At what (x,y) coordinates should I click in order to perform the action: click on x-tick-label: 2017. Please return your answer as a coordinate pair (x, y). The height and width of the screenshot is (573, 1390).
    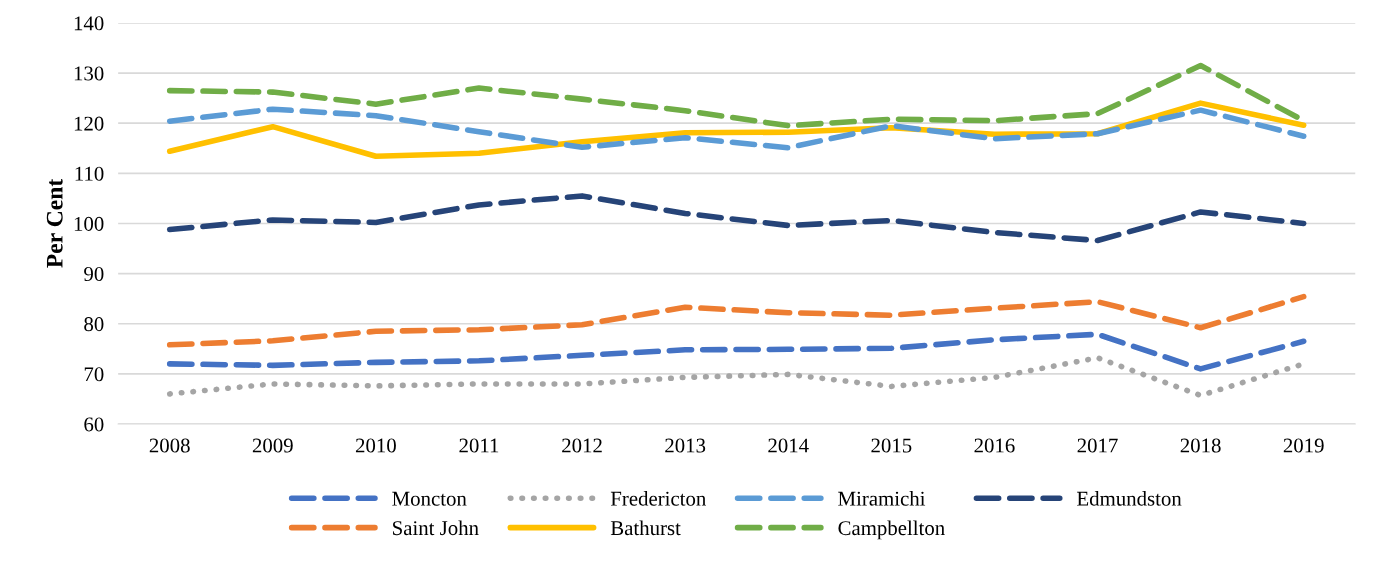
    Looking at the image, I should click on (1097, 445).